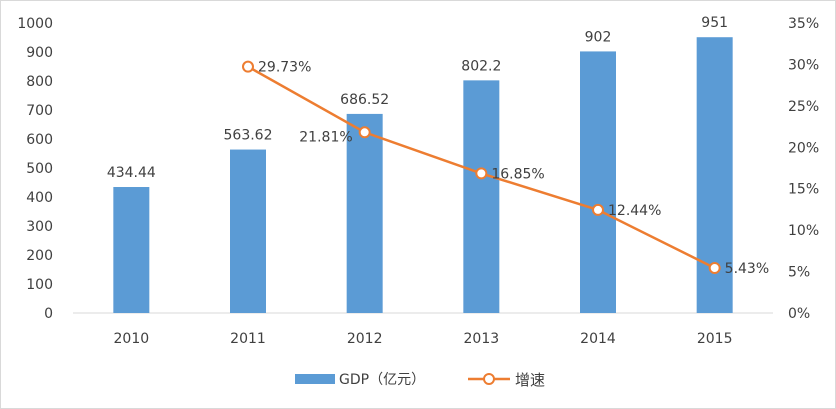  Describe the element at coordinates (315, 379) in the screenshot. I see `legend-bar-swatch` at that location.